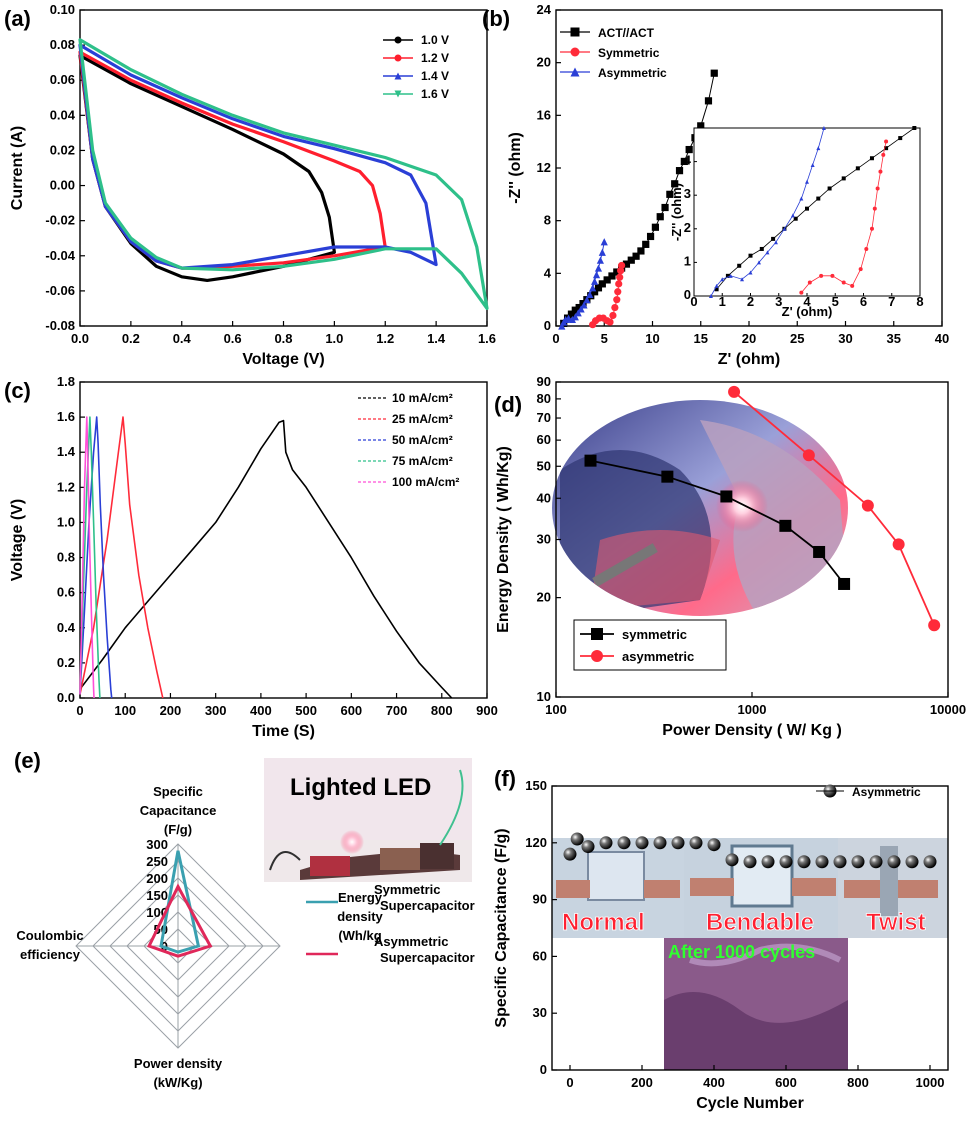 The height and width of the screenshot is (1124, 980). Describe the element at coordinates (858, 1082) in the screenshot. I see `x-tick-label: 800` at that location.